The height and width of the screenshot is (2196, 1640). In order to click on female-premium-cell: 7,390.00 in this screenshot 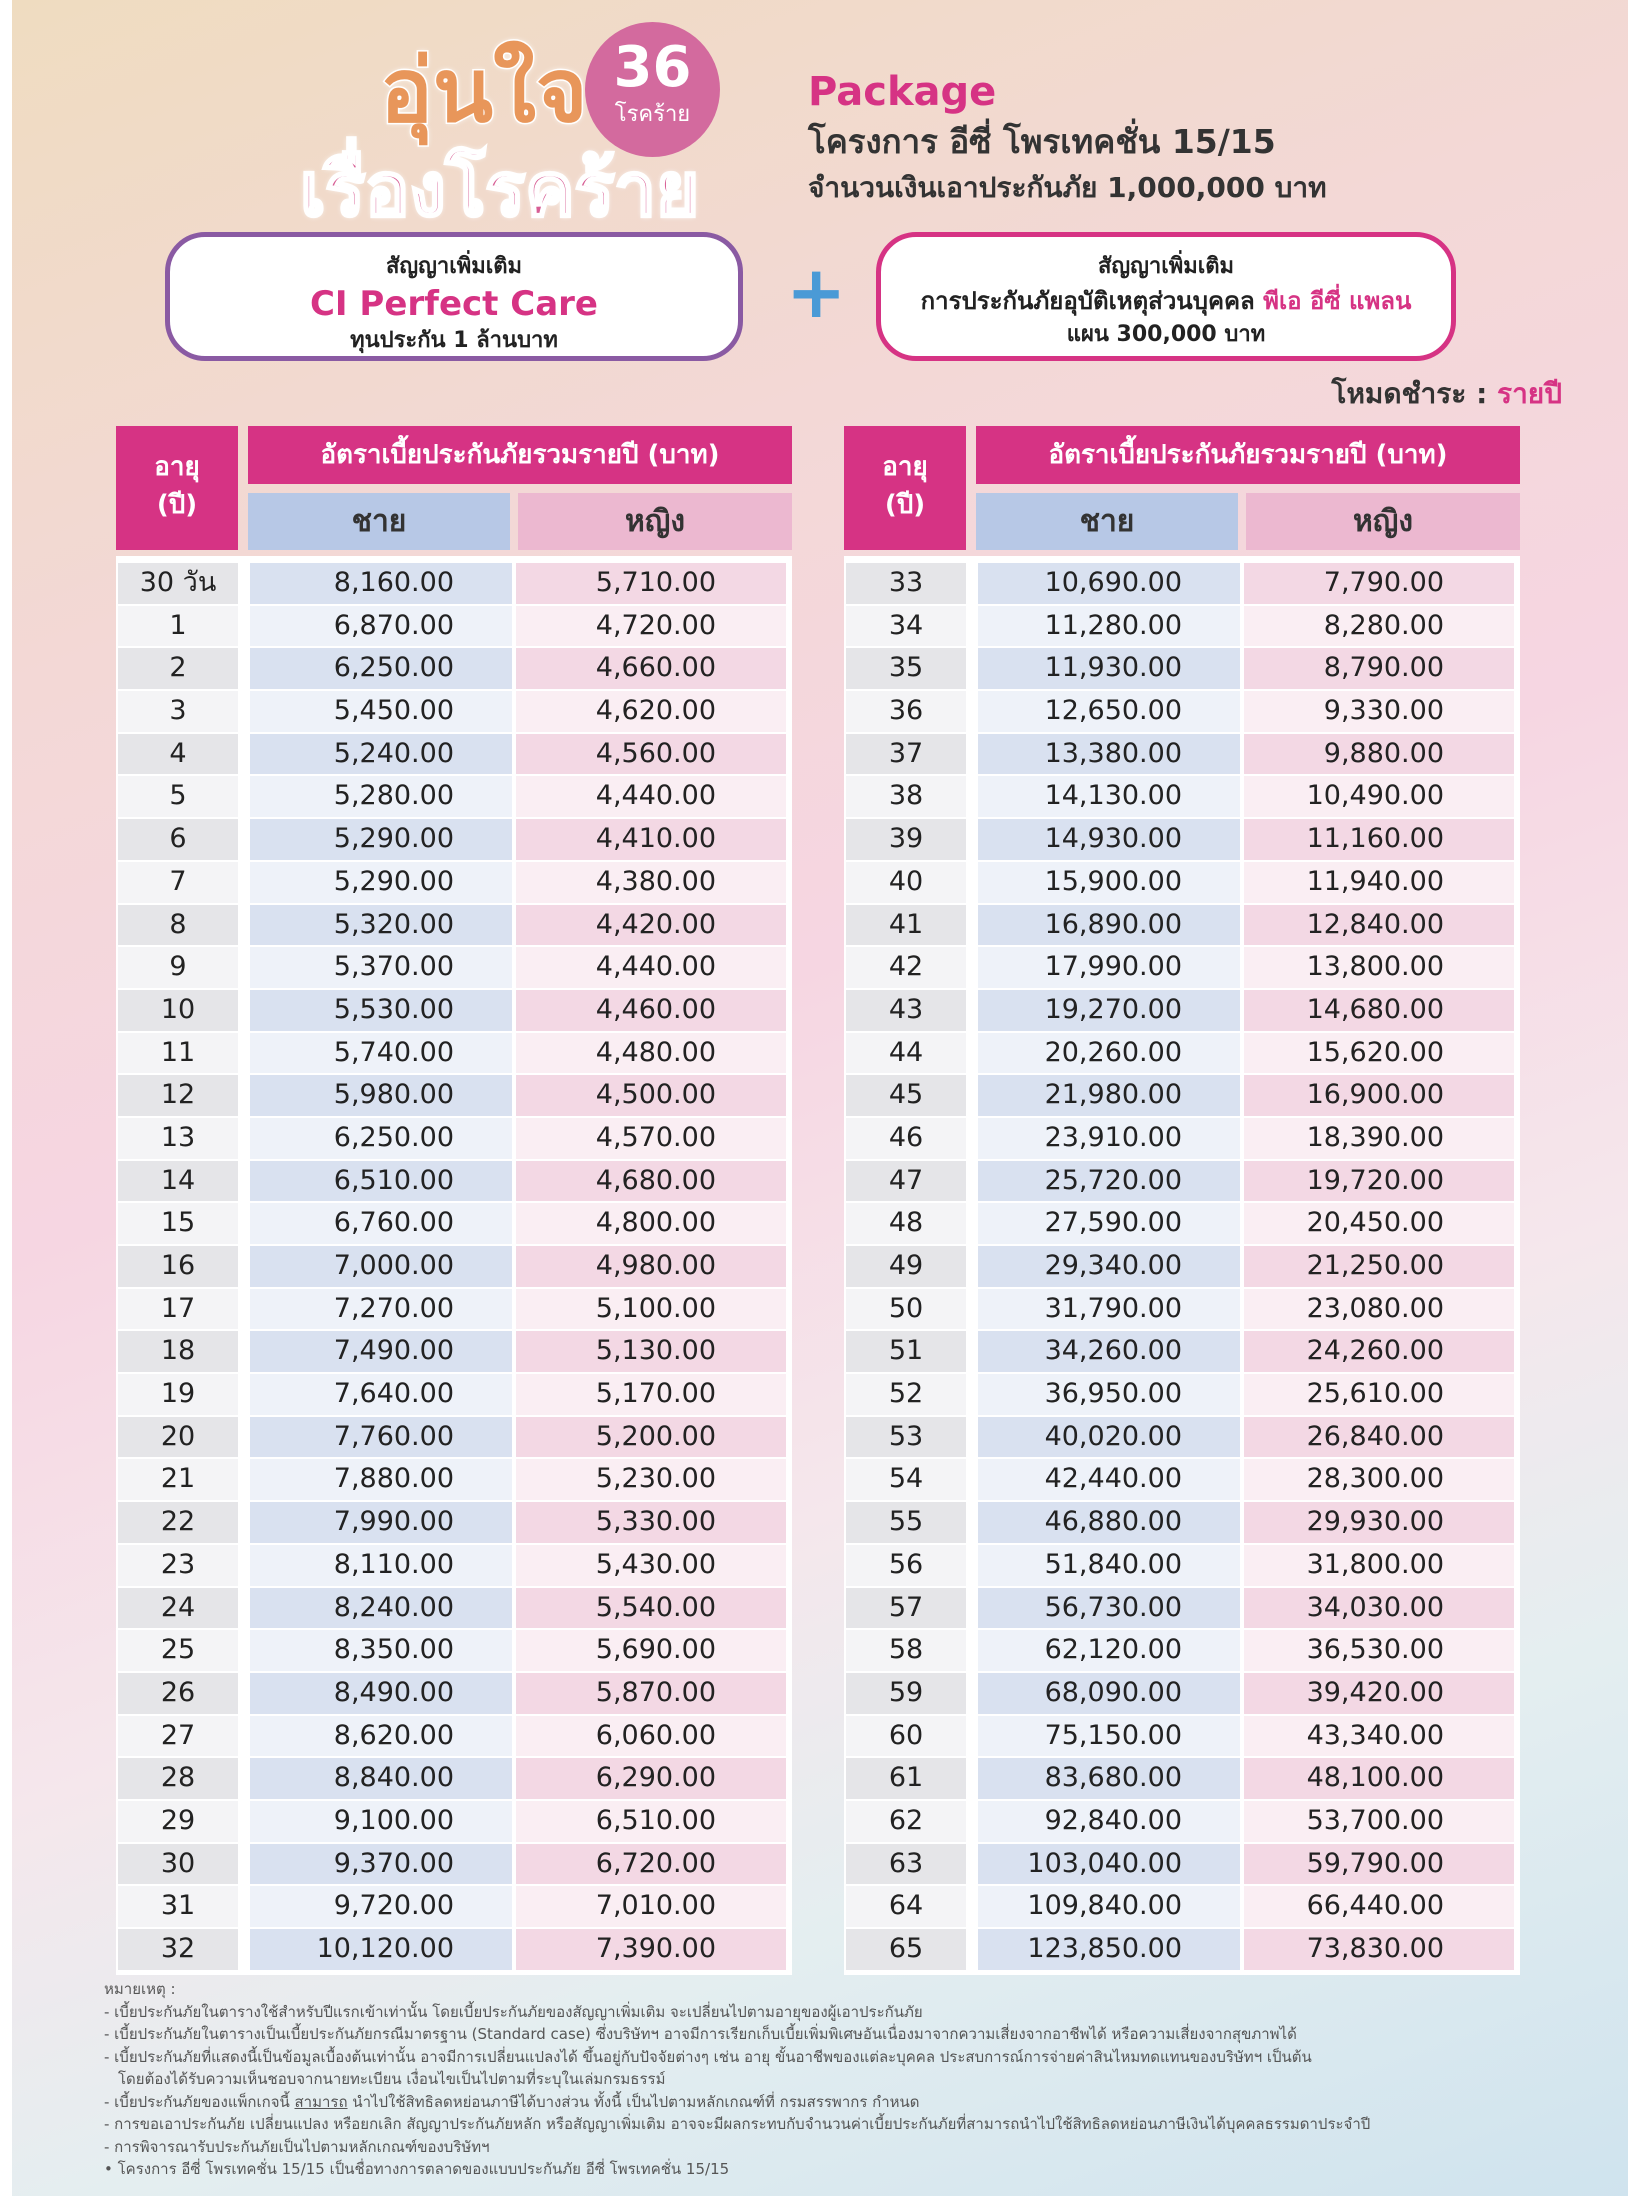, I will do `click(651, 1949)`.